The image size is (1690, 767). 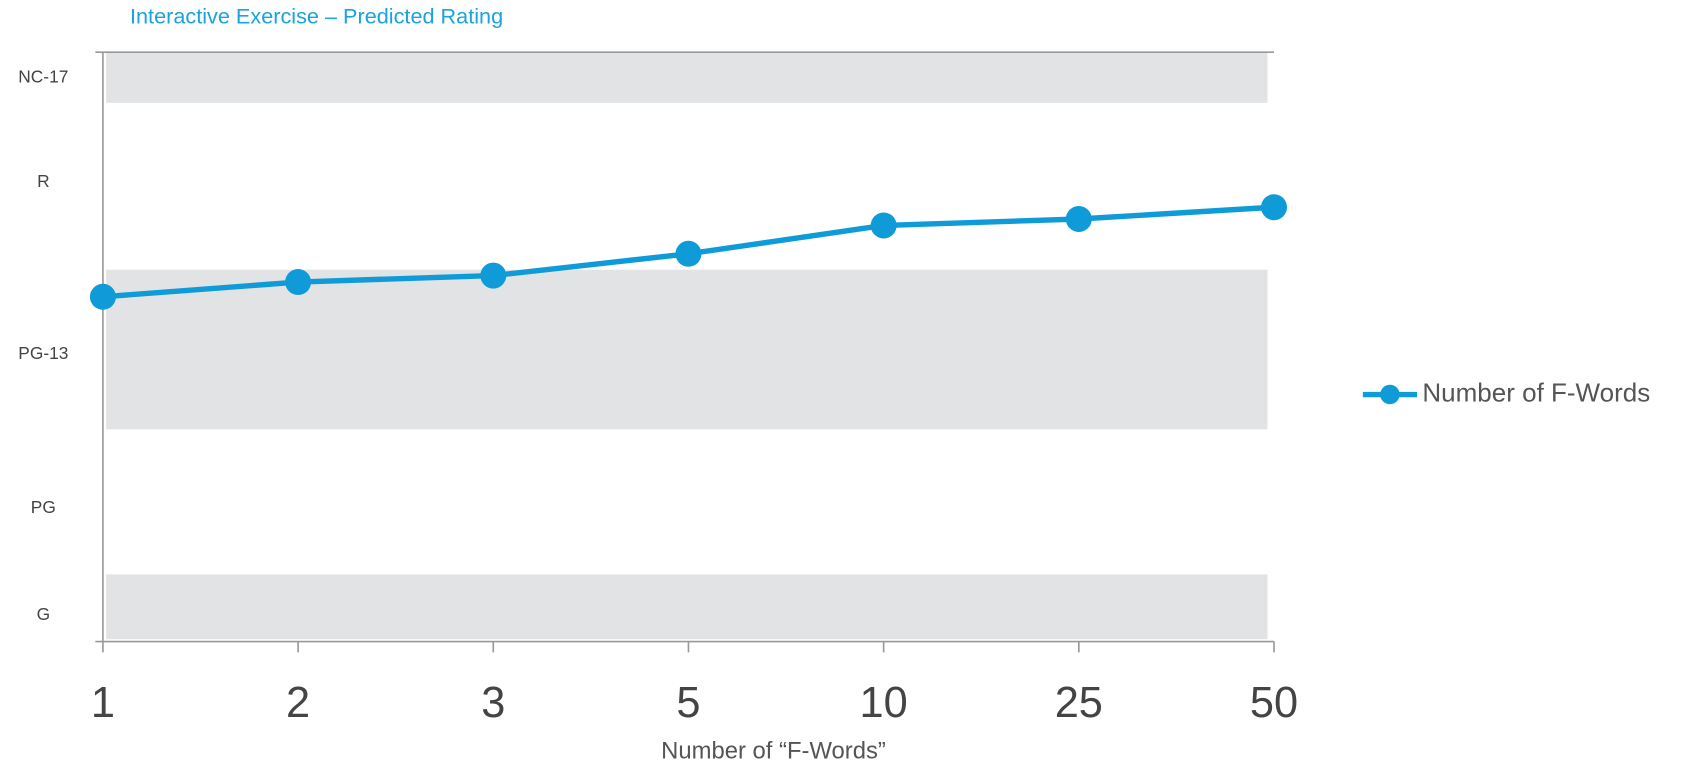 I want to click on y-tick-label: PG-13, so click(x=43, y=353).